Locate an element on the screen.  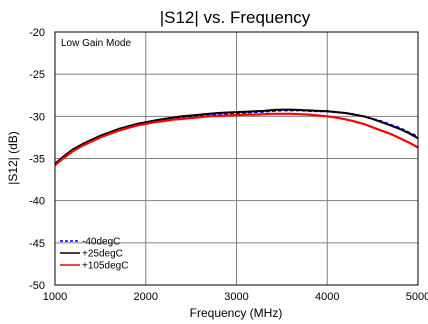
y-axis-title: |S12| (dB) is located at coordinates (13, 158).